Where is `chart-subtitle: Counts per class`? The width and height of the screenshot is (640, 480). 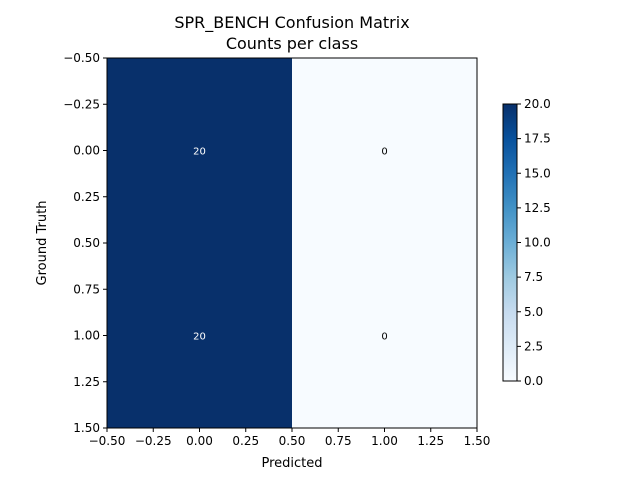
chart-subtitle: Counts per class is located at coordinates (292, 43).